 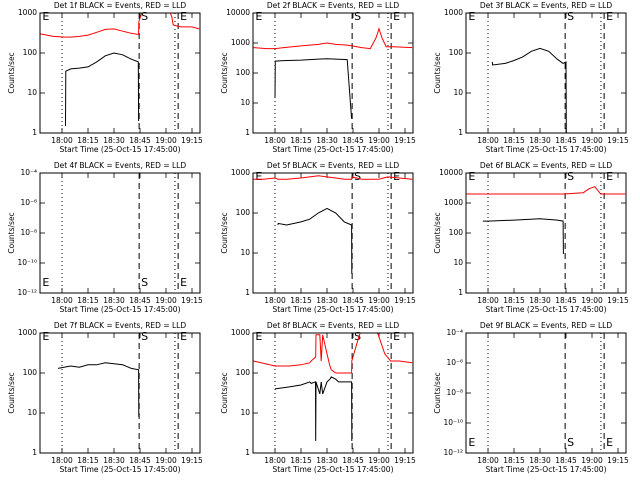 I want to click on y-tick-label: 10000, so click(x=451, y=172).